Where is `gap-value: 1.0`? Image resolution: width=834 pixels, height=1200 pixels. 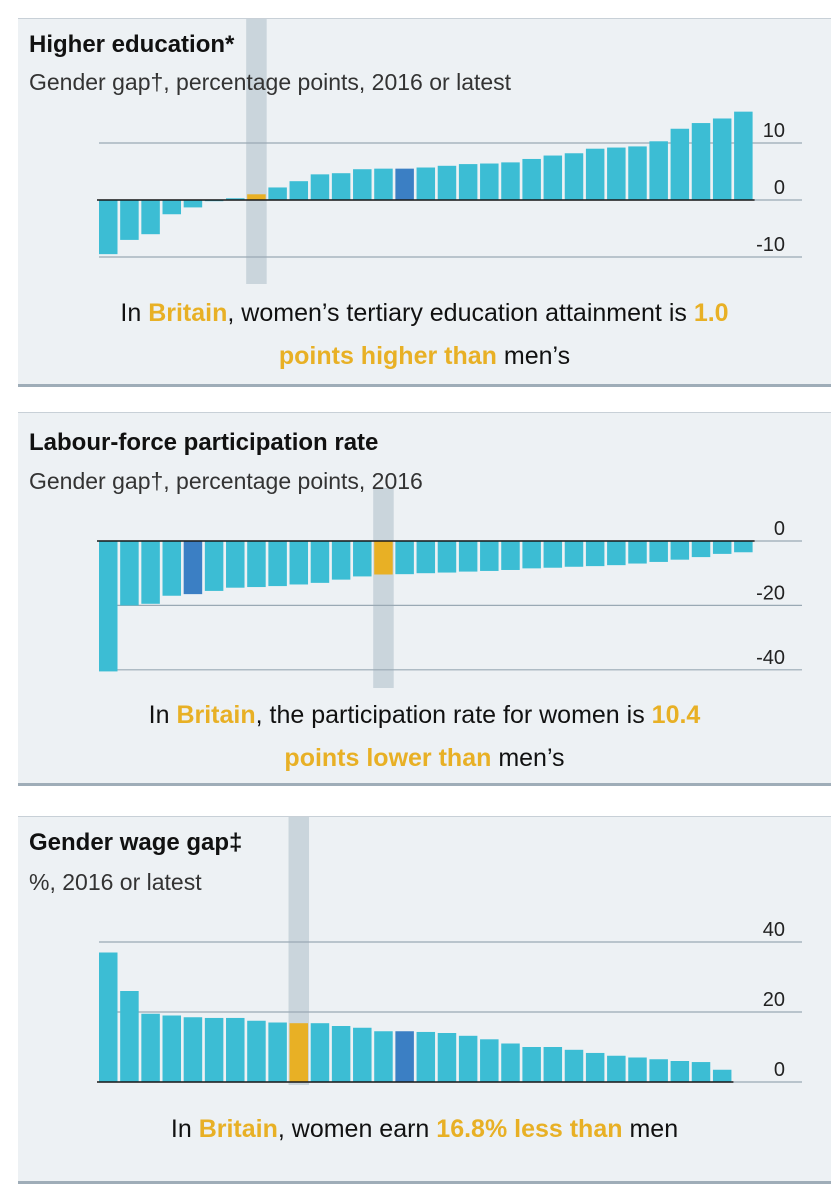 gap-value: 1.0 is located at coordinates (711, 313).